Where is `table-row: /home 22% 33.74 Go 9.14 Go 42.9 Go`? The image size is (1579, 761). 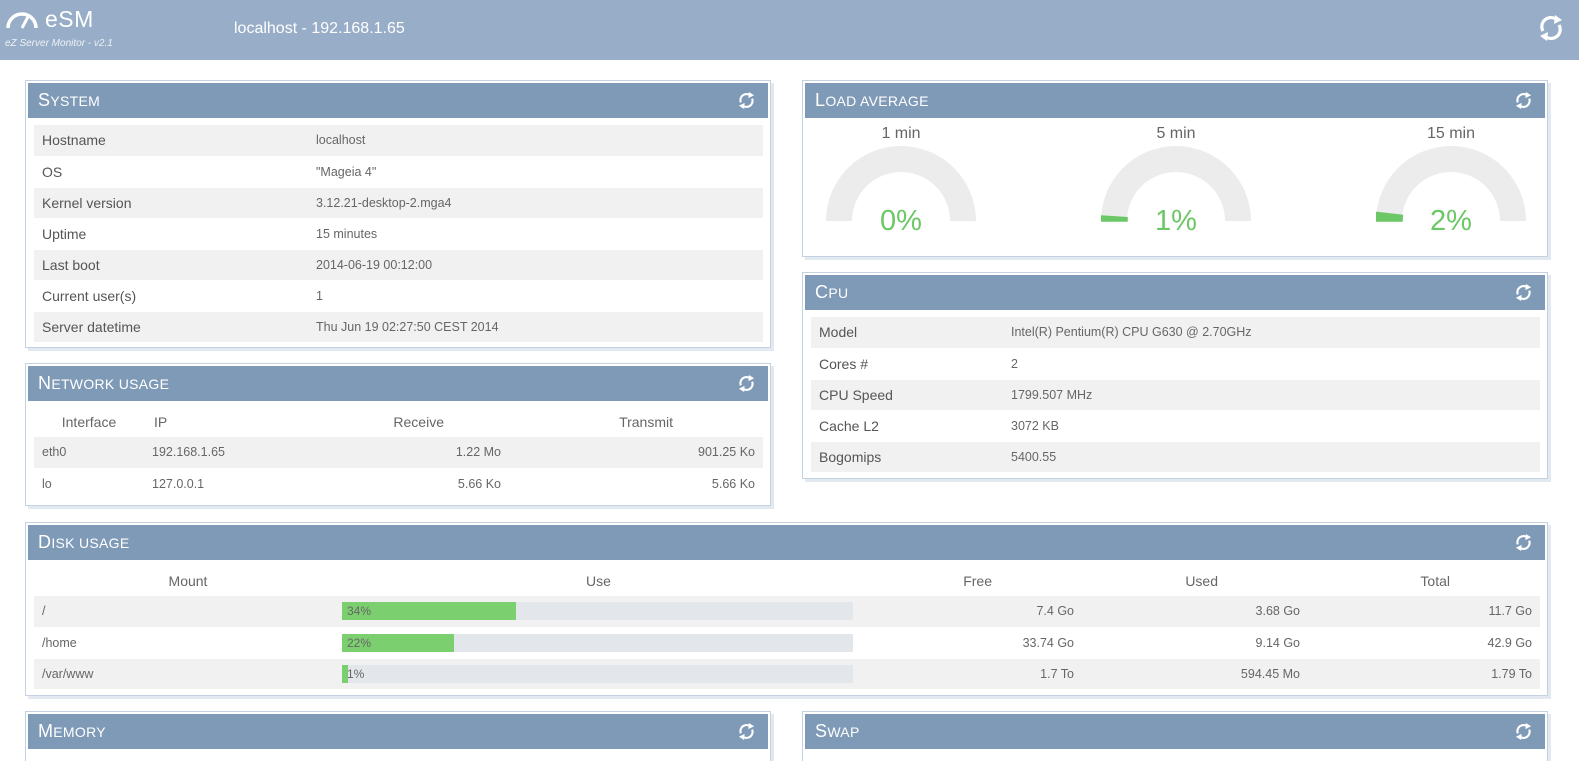 table-row: /home 22% 33.74 Go 9.14 Go 42.9 Go is located at coordinates (787, 643).